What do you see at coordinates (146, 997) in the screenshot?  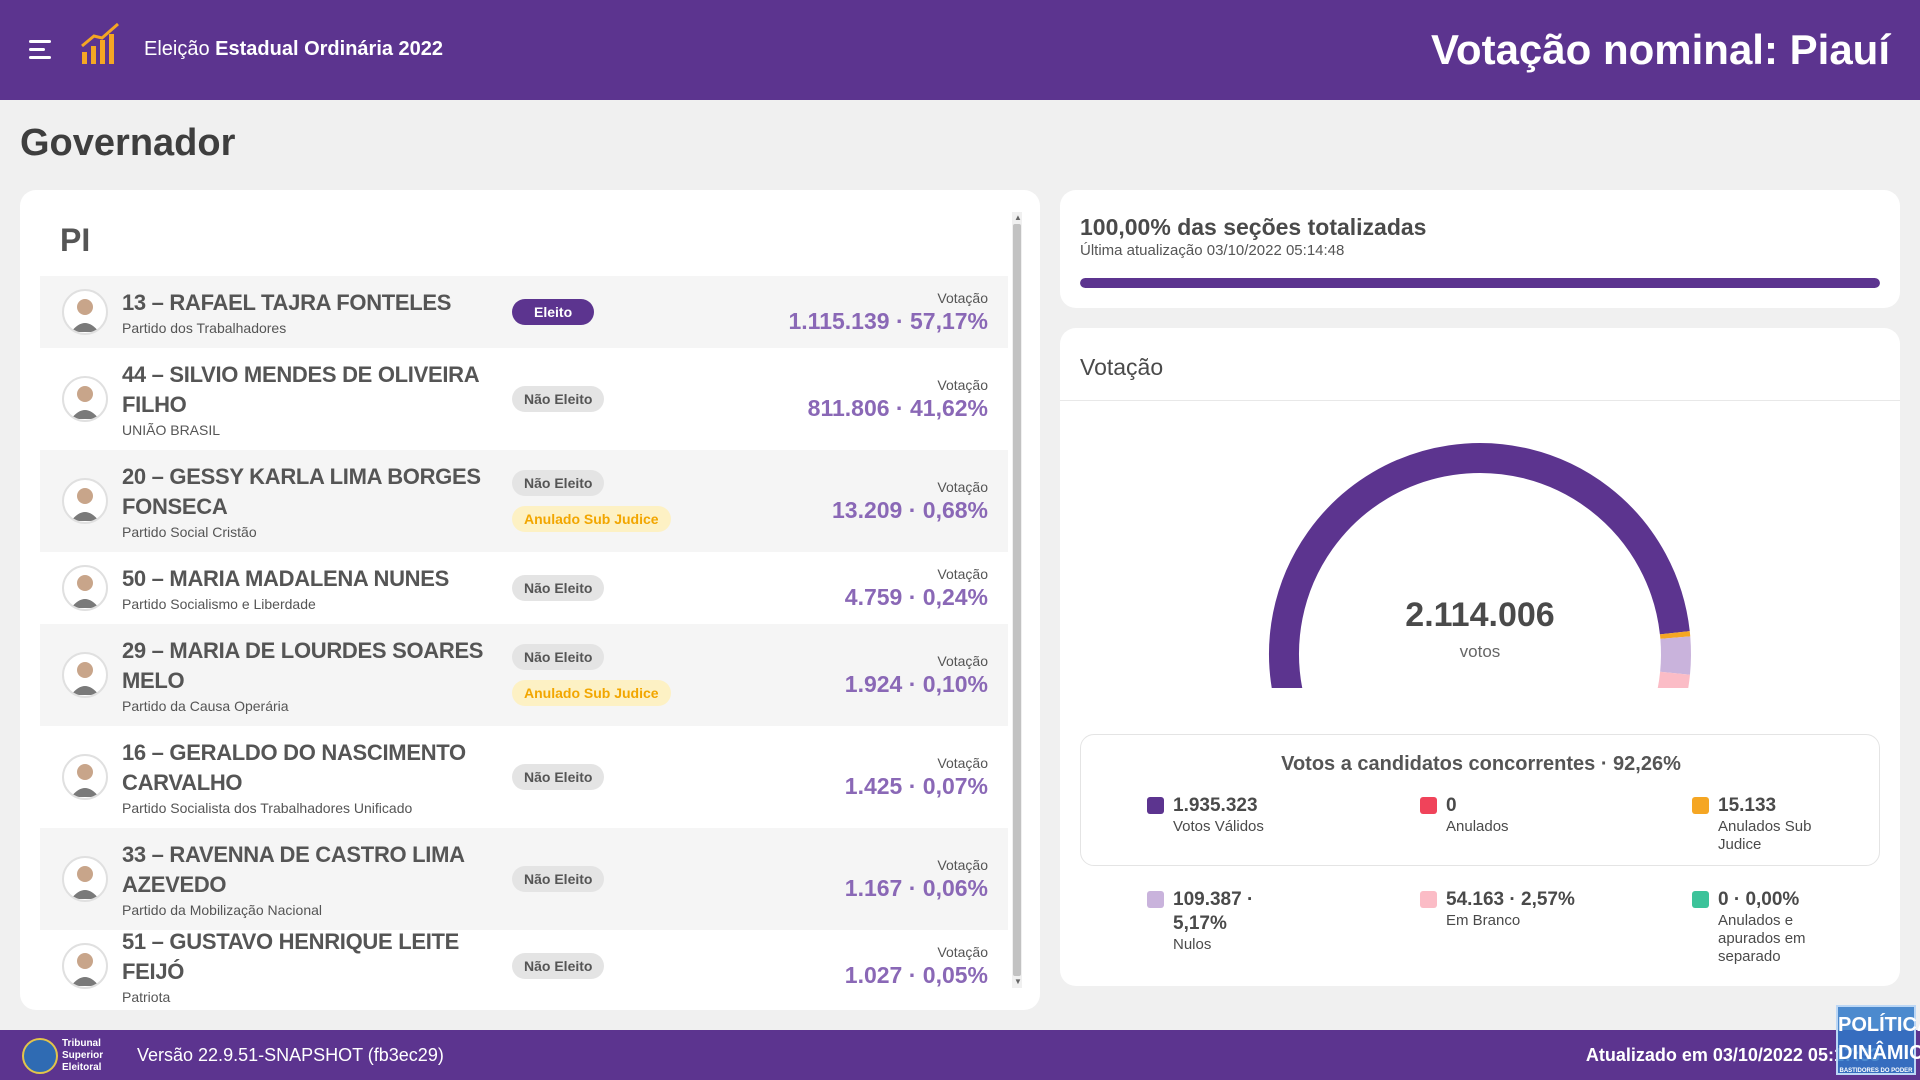 I see `candidate-party: Patriota` at bounding box center [146, 997].